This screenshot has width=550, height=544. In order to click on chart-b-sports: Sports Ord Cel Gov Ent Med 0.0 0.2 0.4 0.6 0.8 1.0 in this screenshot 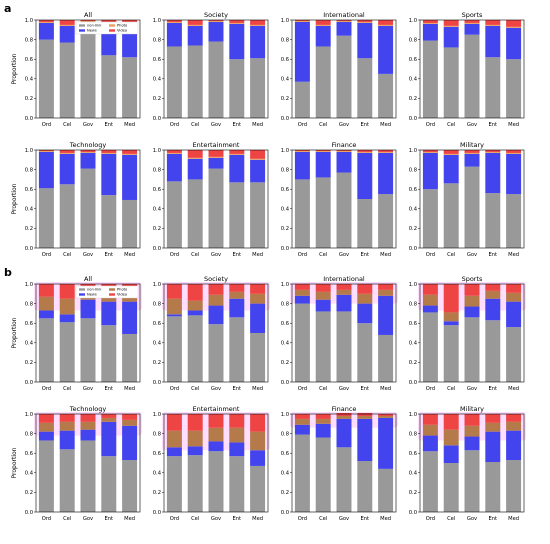, I will do `click(467, 333)`.